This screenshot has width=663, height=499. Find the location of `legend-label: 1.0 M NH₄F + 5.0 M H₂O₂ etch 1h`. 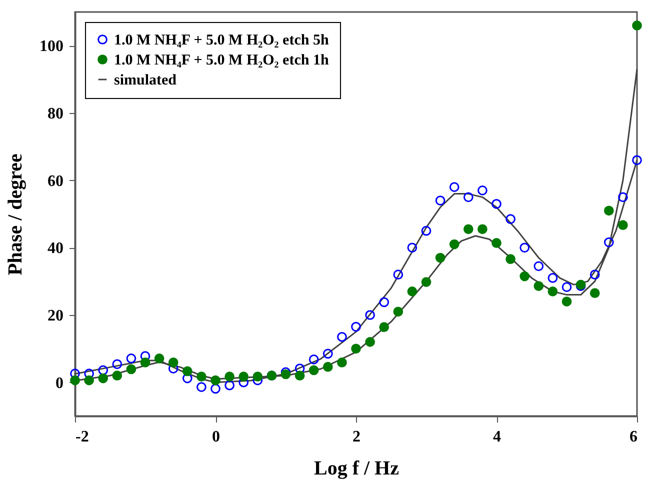

legend-label: 1.0 M NH₄F + 5.0 M H₂O₂ etch 1h is located at coordinates (222, 60).